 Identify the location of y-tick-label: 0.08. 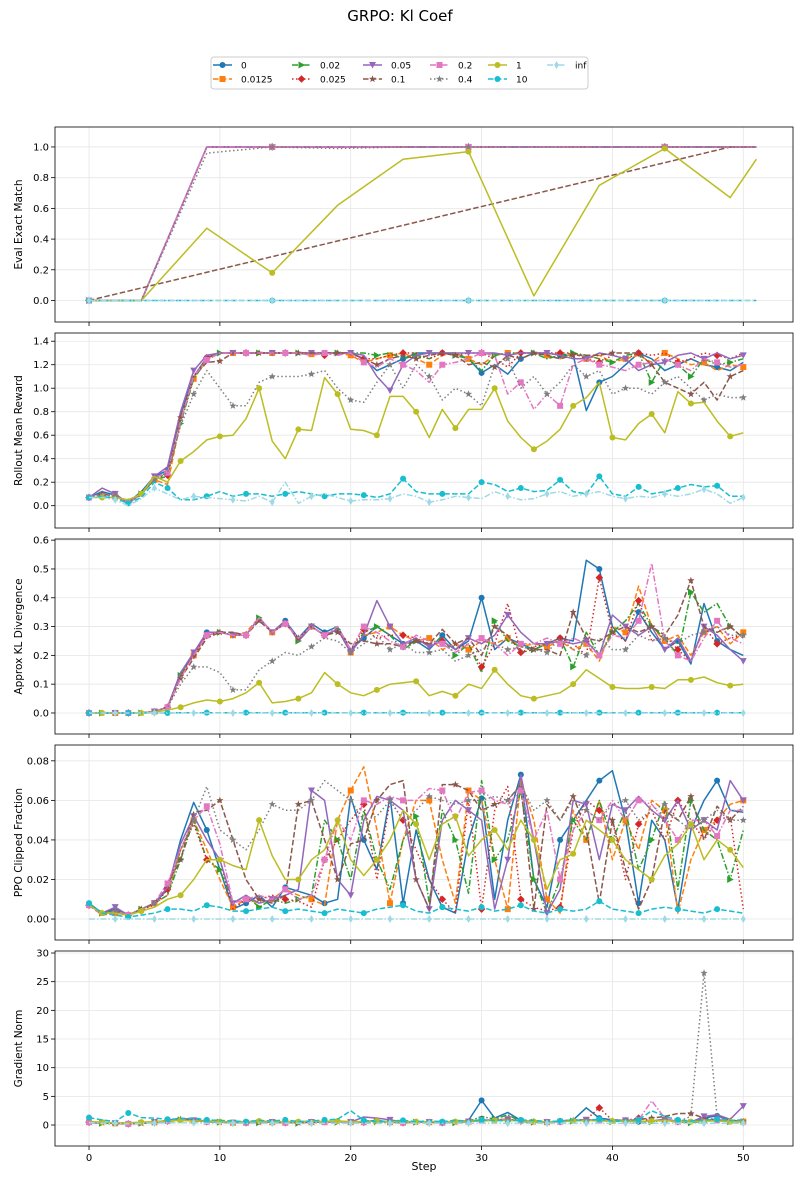
(38, 761).